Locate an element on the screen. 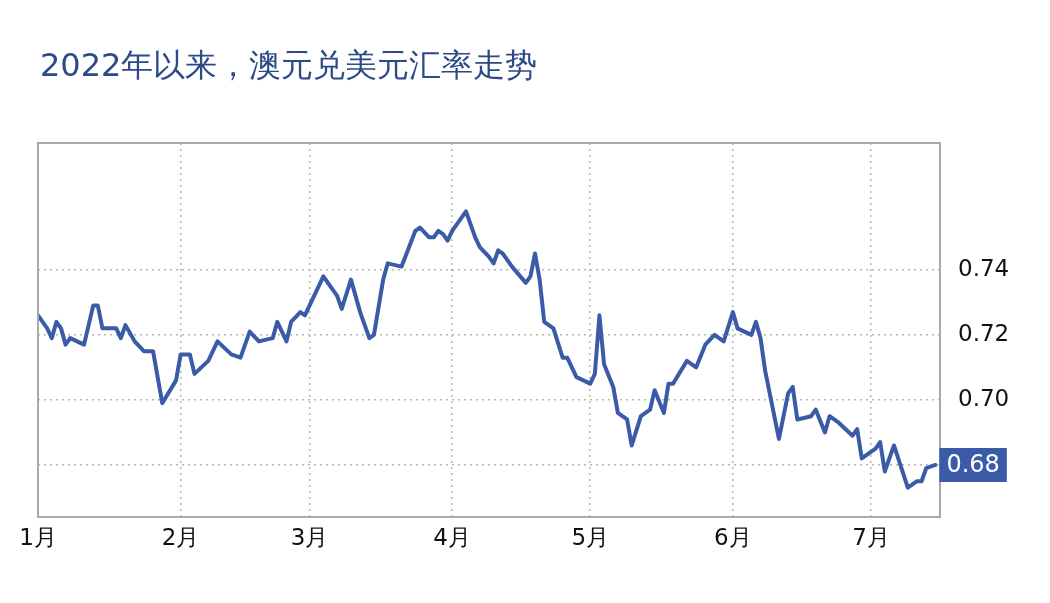  x-tick-label: 5月 is located at coordinates (590, 536).